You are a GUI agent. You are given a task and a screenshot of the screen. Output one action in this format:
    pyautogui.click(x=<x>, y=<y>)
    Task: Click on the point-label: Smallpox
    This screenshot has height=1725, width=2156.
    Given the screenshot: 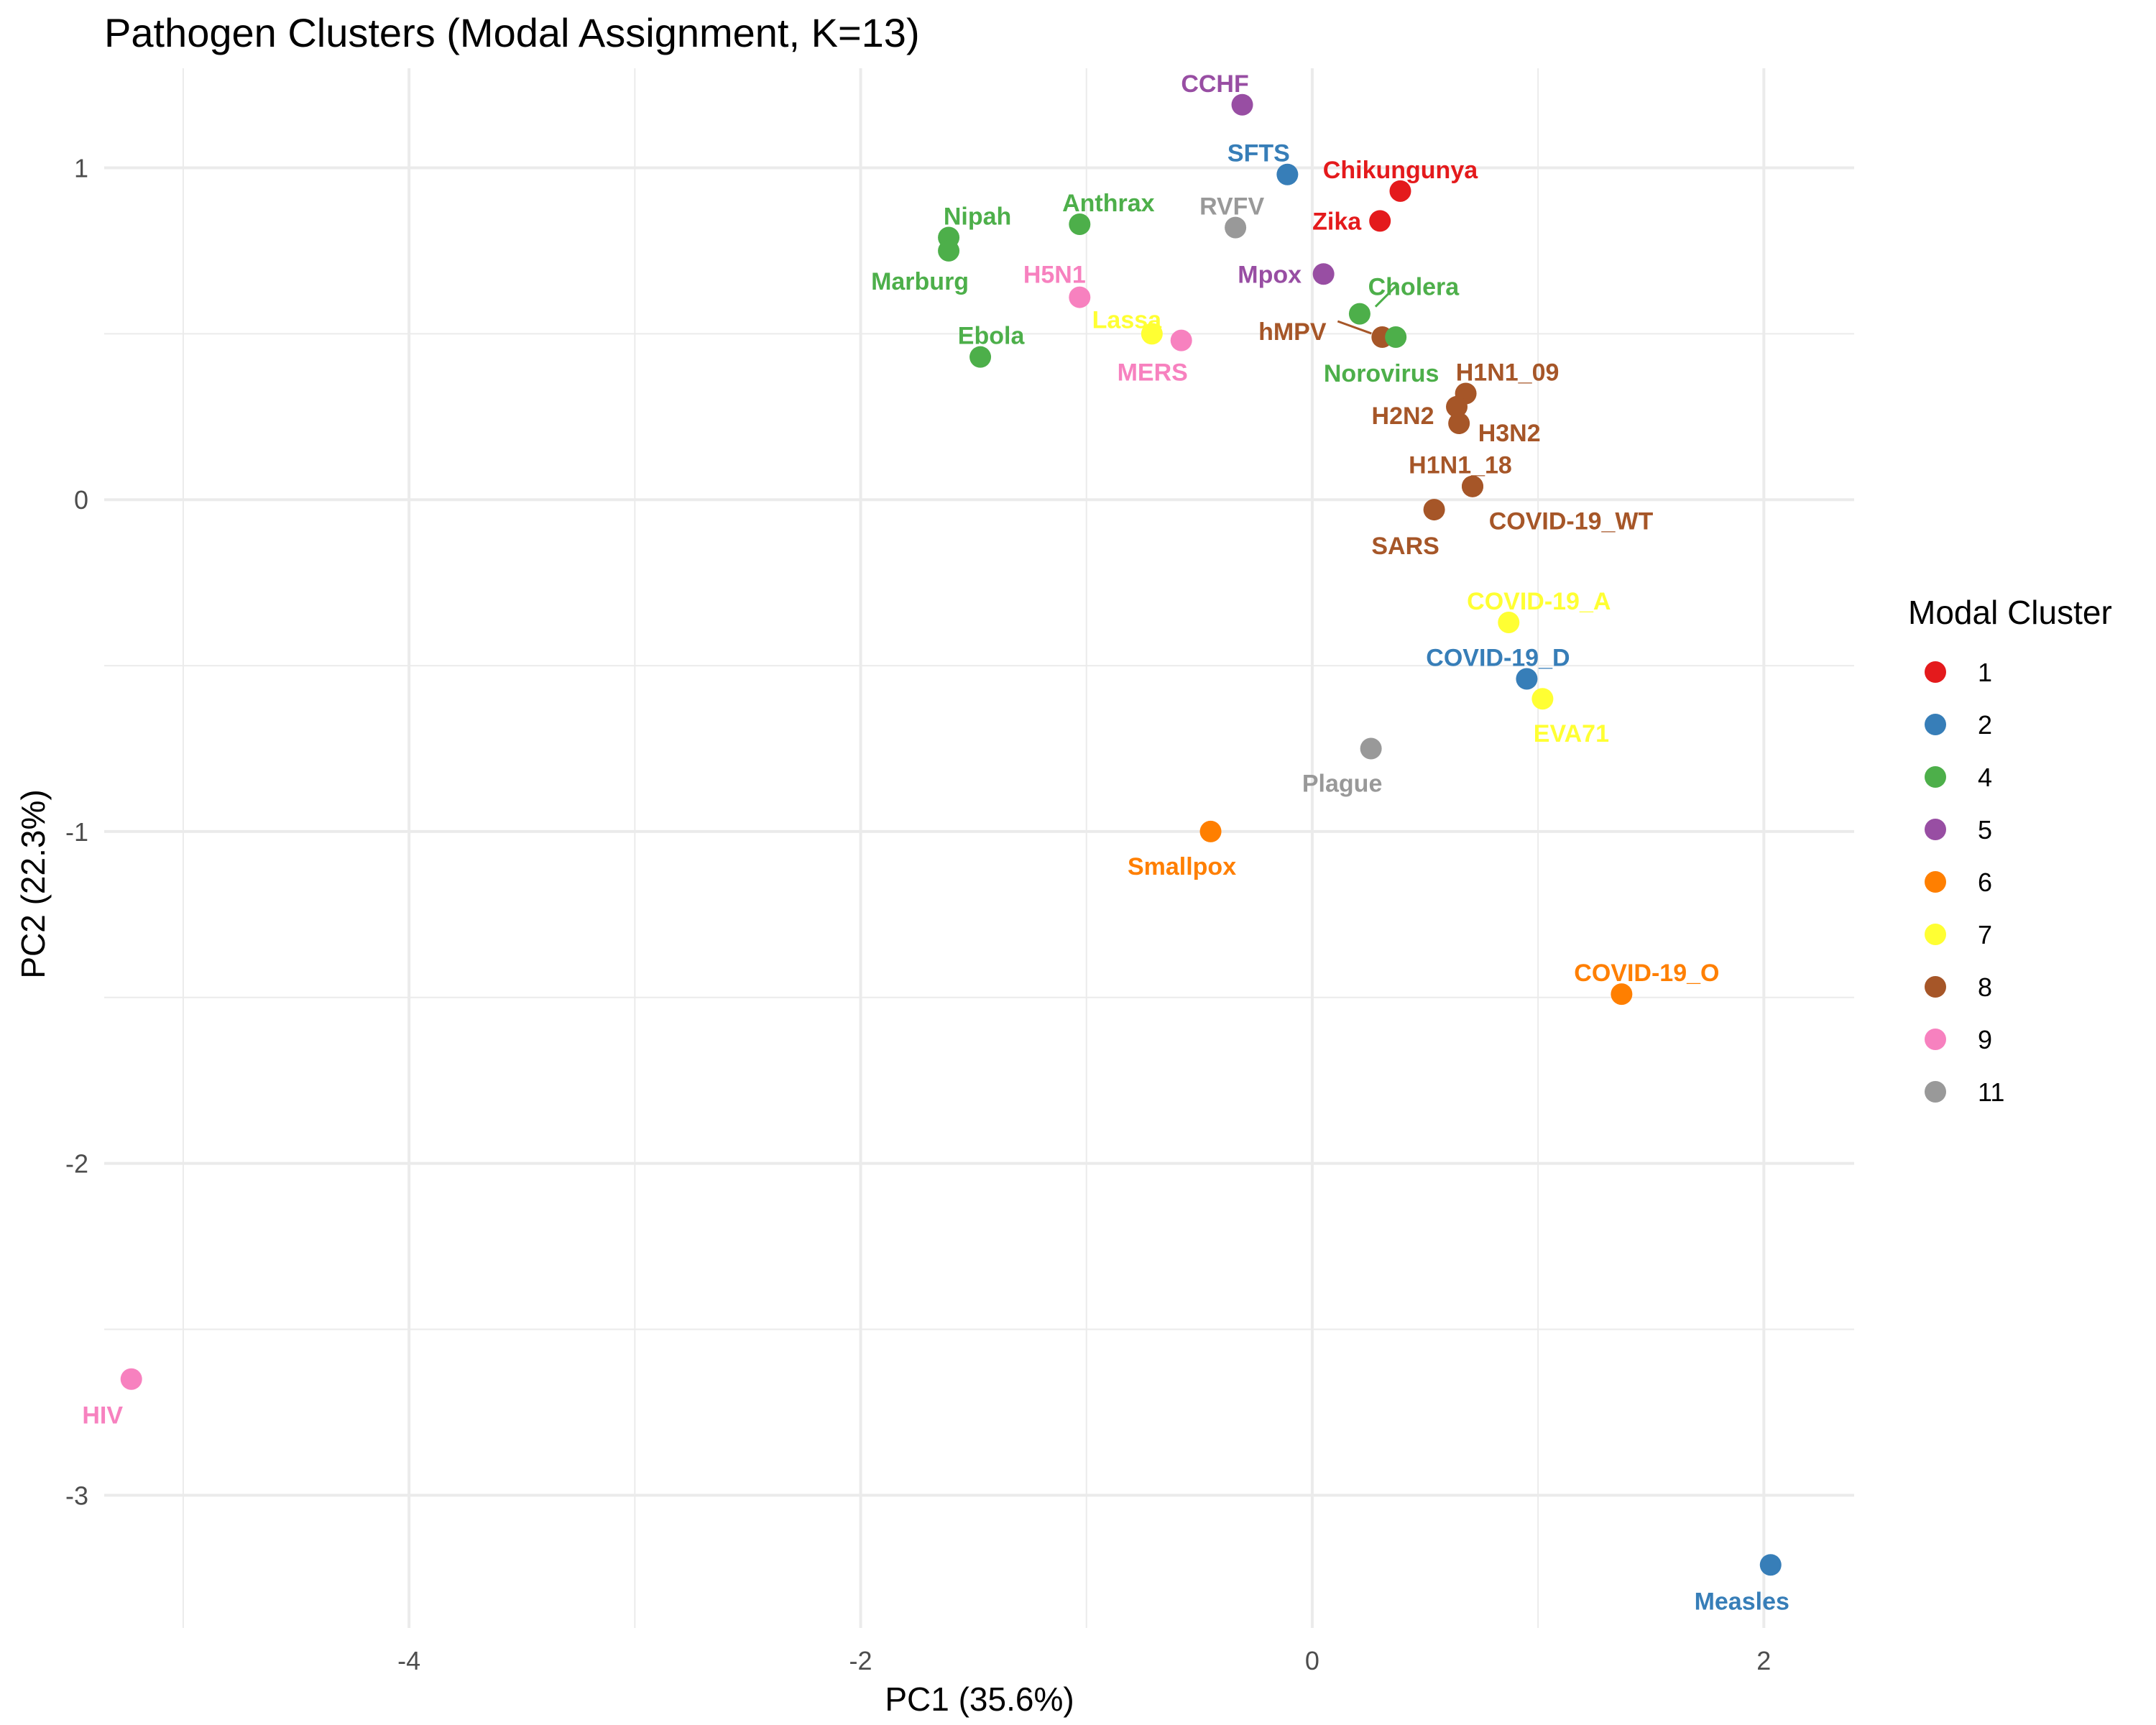 What is the action you would take?
    pyautogui.click(x=1182, y=866)
    